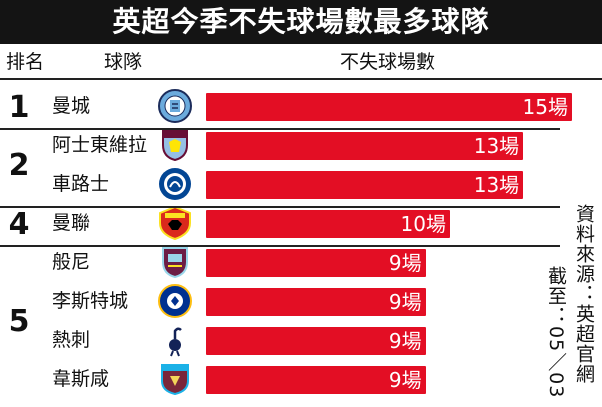  Describe the element at coordinates (389, 107) in the screenshot. I see `bar: 15場` at that location.